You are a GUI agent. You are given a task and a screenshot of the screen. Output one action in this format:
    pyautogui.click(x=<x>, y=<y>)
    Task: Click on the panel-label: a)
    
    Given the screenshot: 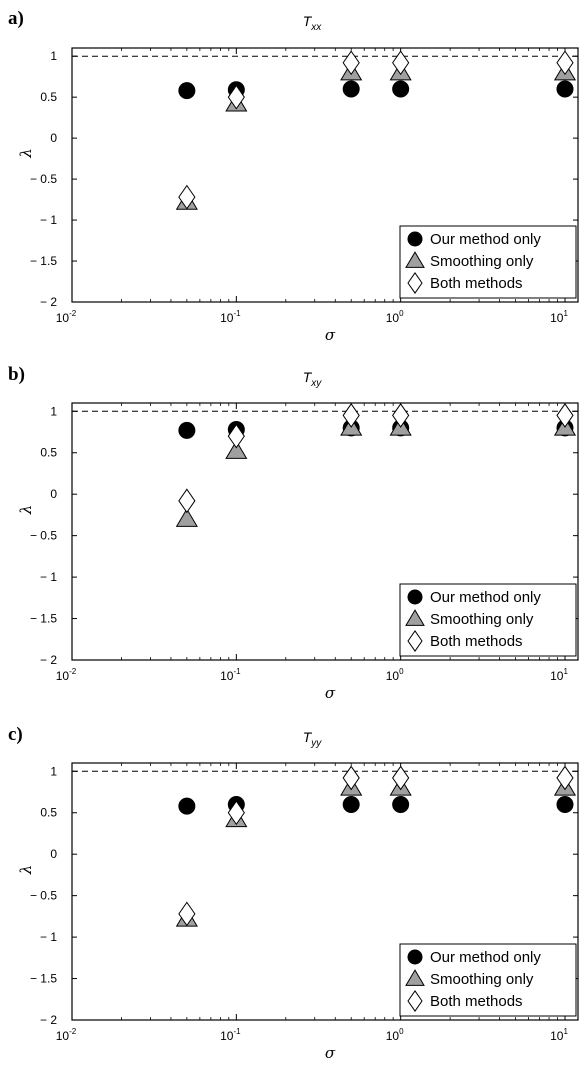 What is the action you would take?
    pyautogui.click(x=16, y=18)
    